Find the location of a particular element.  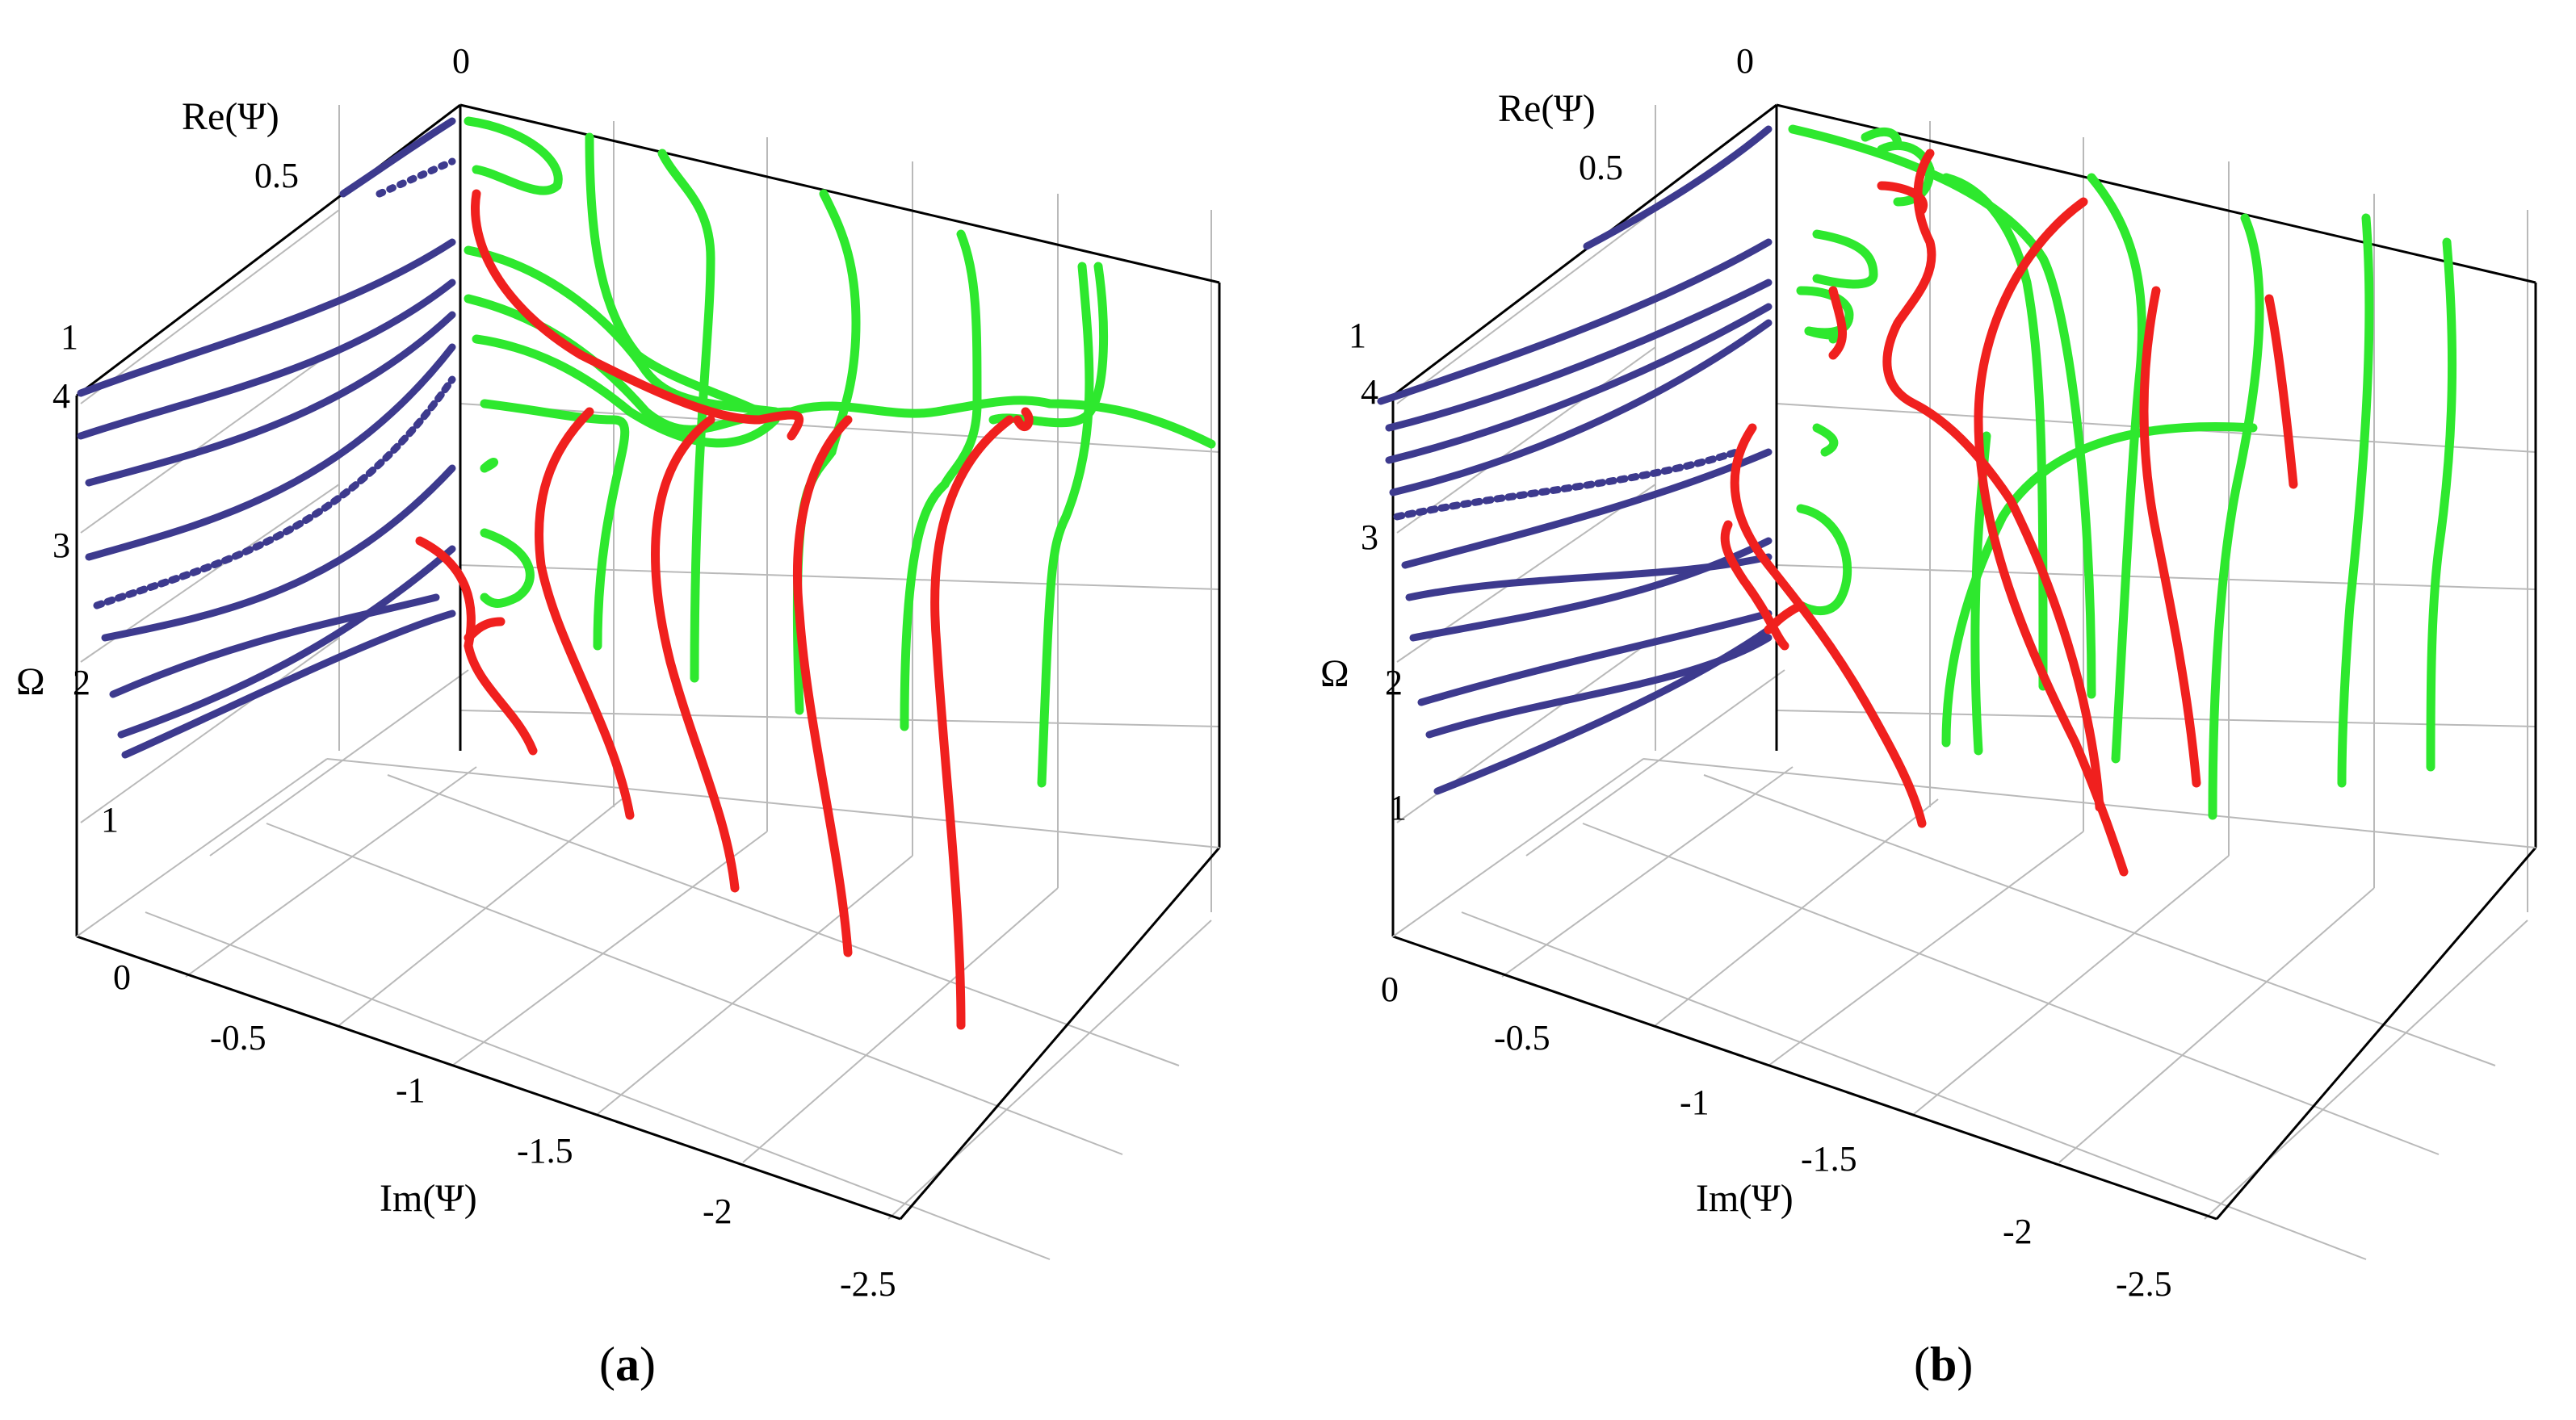

panel-b-series-blue is located at coordinates (1575, 460).